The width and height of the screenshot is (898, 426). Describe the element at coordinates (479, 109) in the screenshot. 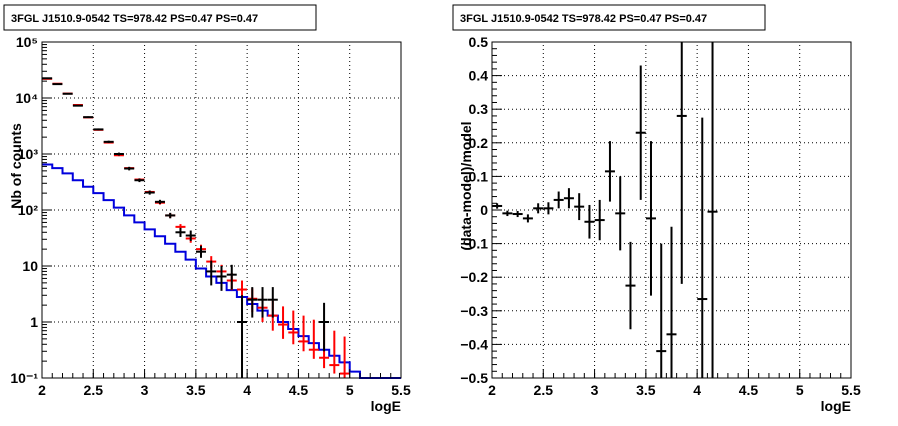

I see `right-y-tick-label: 0.3` at that location.